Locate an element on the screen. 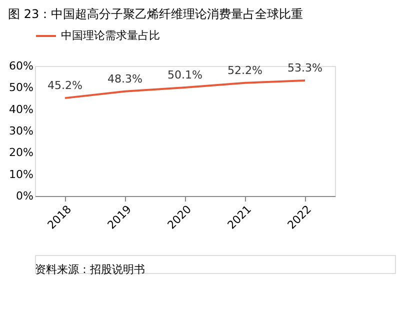  data-label: 45.2% is located at coordinates (65, 85).